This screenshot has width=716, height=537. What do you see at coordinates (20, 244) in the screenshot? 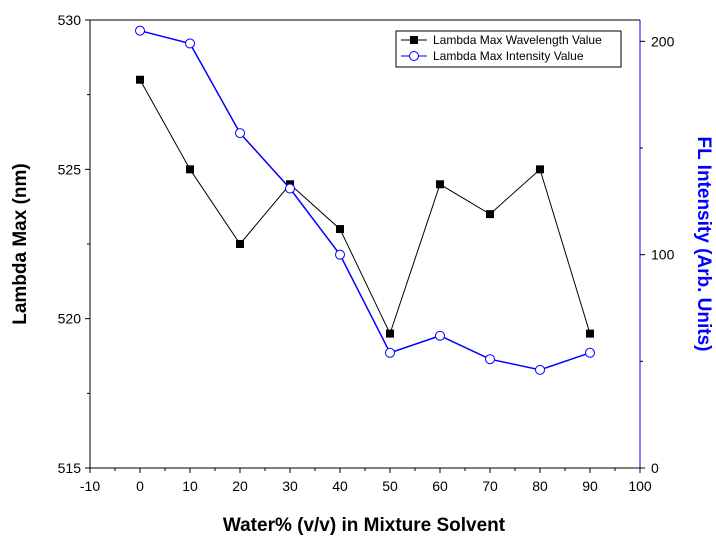
I see `y-axis-title: Lambda Max (nm)` at bounding box center [20, 244].